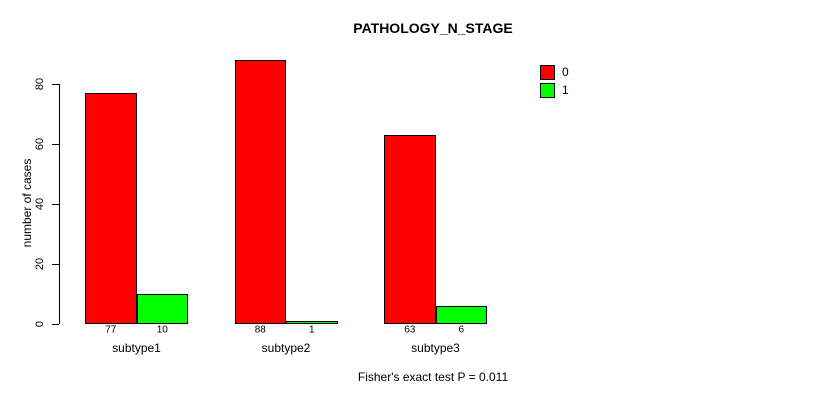 This screenshot has height=400, width=840. What do you see at coordinates (312, 322) in the screenshot?
I see `bar-subtype2-group1` at bounding box center [312, 322].